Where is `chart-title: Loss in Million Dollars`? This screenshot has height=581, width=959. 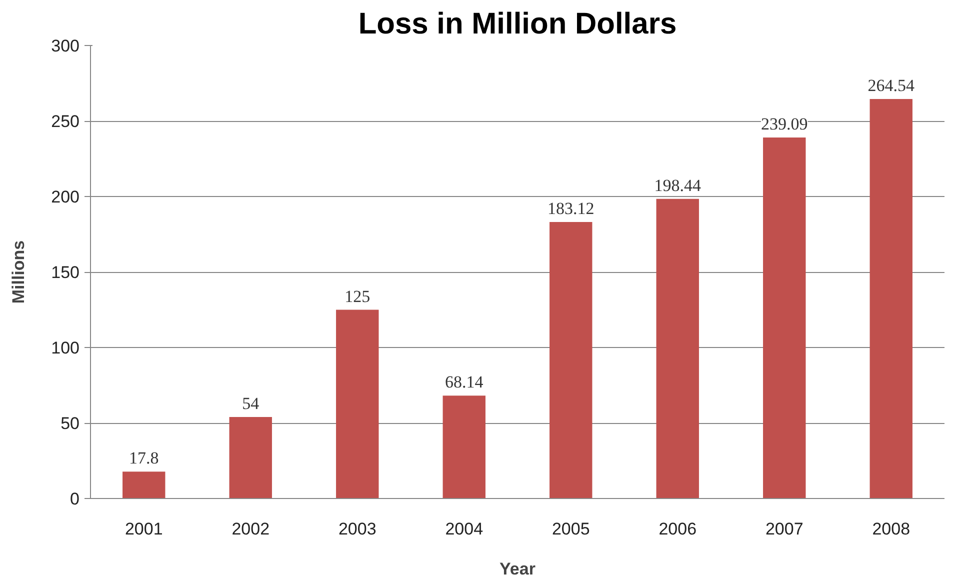 chart-title: Loss in Million Dollars is located at coordinates (517, 24).